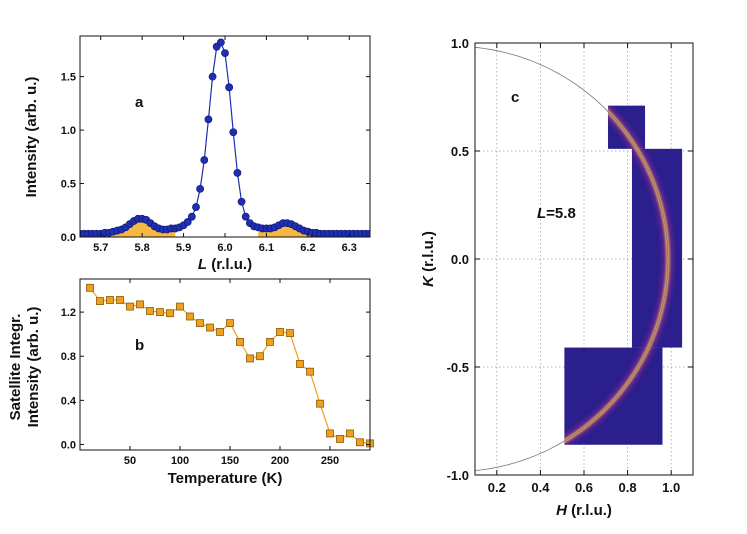  Describe the element at coordinates (280, 461) in the screenshot. I see `x-tick-label: 200` at that location.